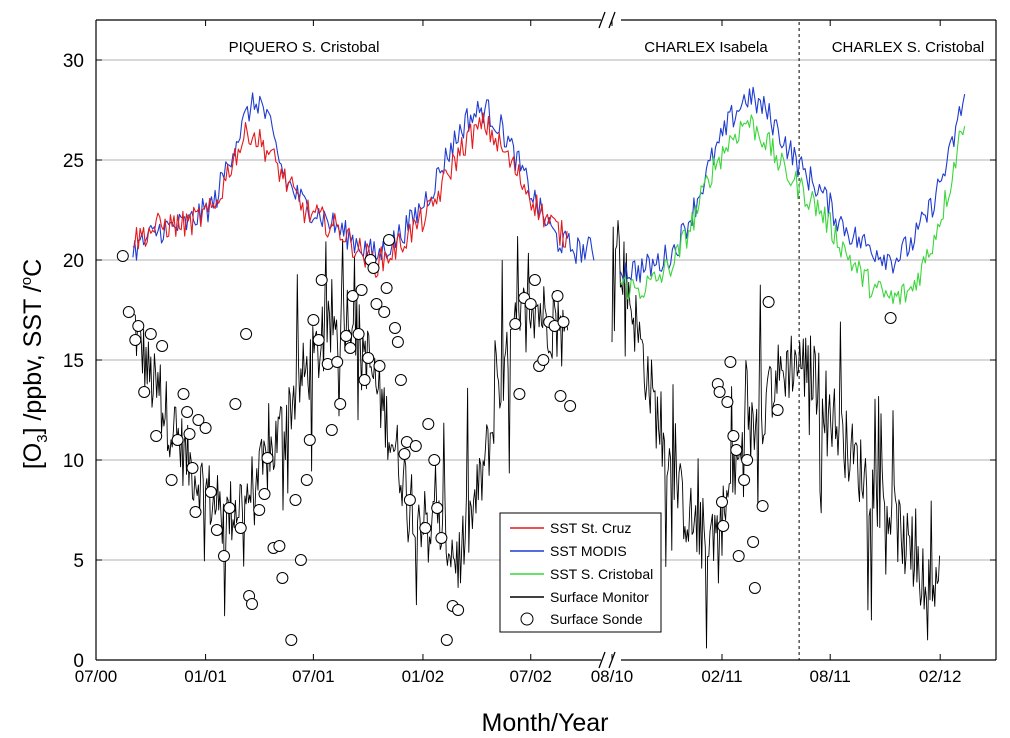 Image resolution: width=1010 pixels, height=738 pixels. What do you see at coordinates (313, 676) in the screenshot?
I see `x-tick-label-07-01: 07/01` at bounding box center [313, 676].